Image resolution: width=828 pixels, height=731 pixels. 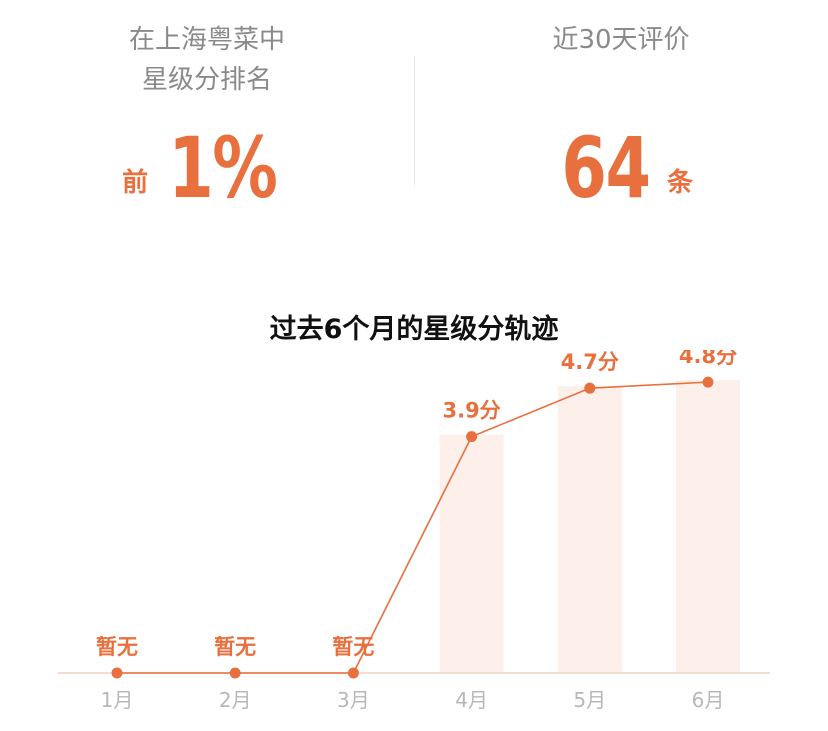 What do you see at coordinates (235, 647) in the screenshot?
I see `data-label-2: 暂无` at bounding box center [235, 647].